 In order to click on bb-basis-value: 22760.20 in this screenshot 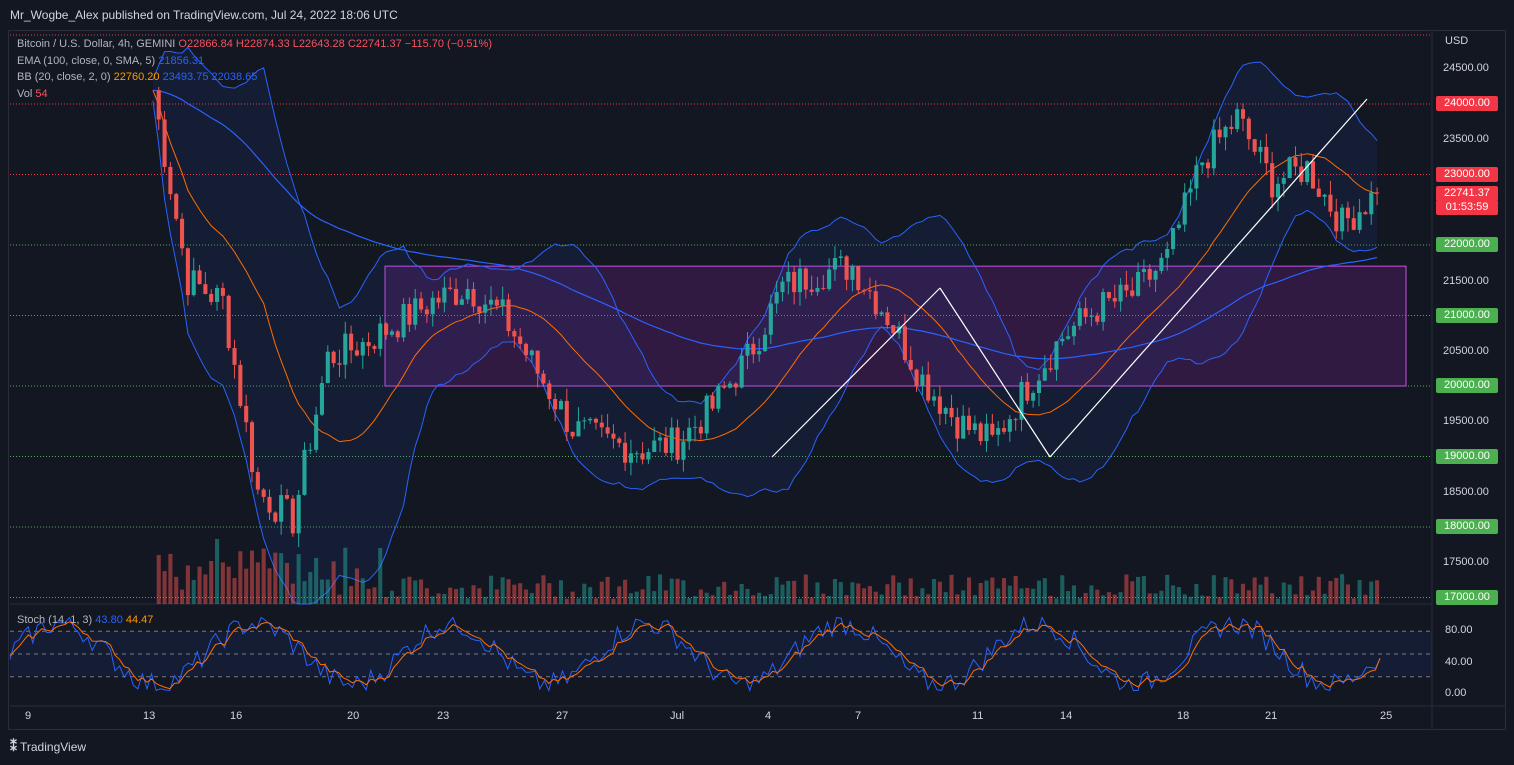, I will do `click(136, 77)`.